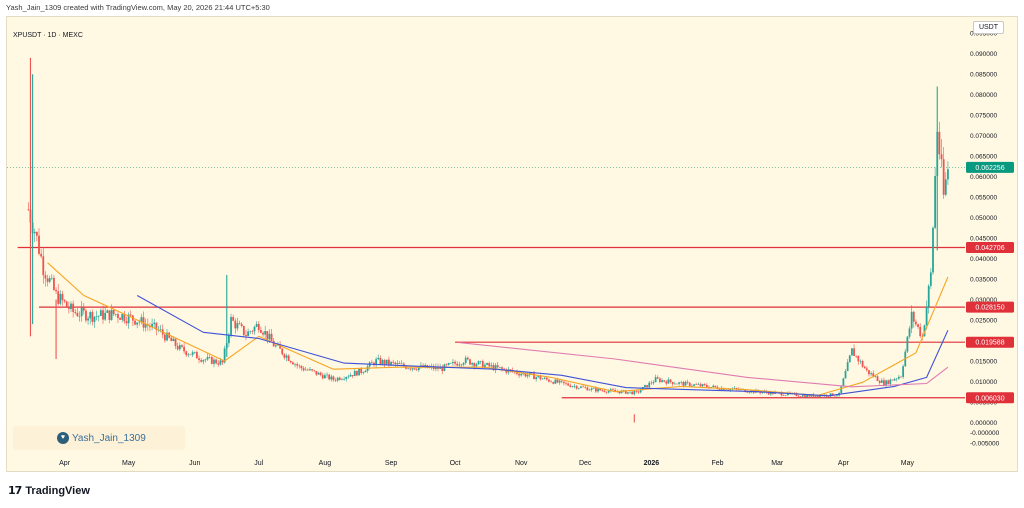 Image resolution: width=1024 pixels, height=508 pixels. Describe the element at coordinates (57, 490) in the screenshot. I see `brand-name: TradingView` at that location.